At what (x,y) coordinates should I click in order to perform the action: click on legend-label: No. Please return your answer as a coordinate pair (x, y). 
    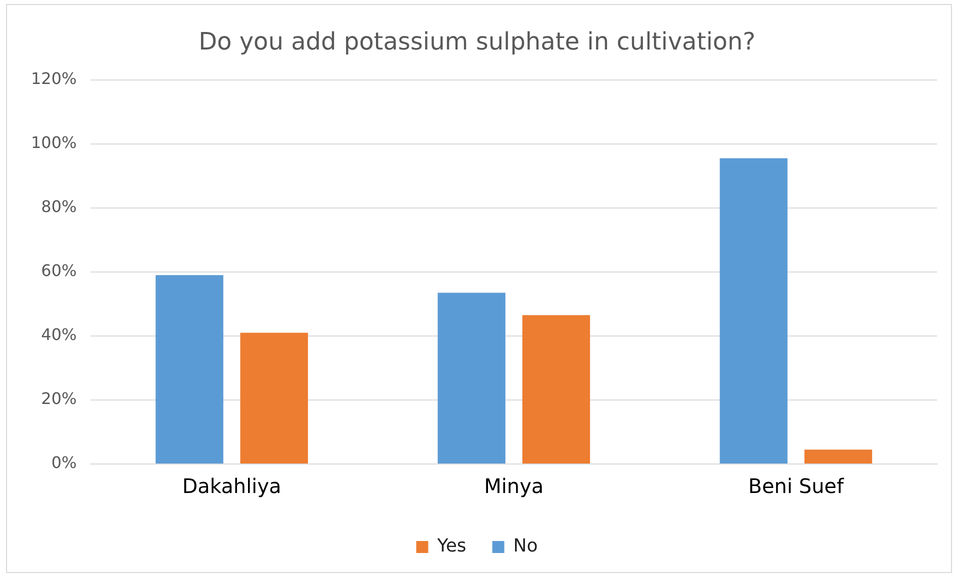
    Looking at the image, I should click on (525, 546).